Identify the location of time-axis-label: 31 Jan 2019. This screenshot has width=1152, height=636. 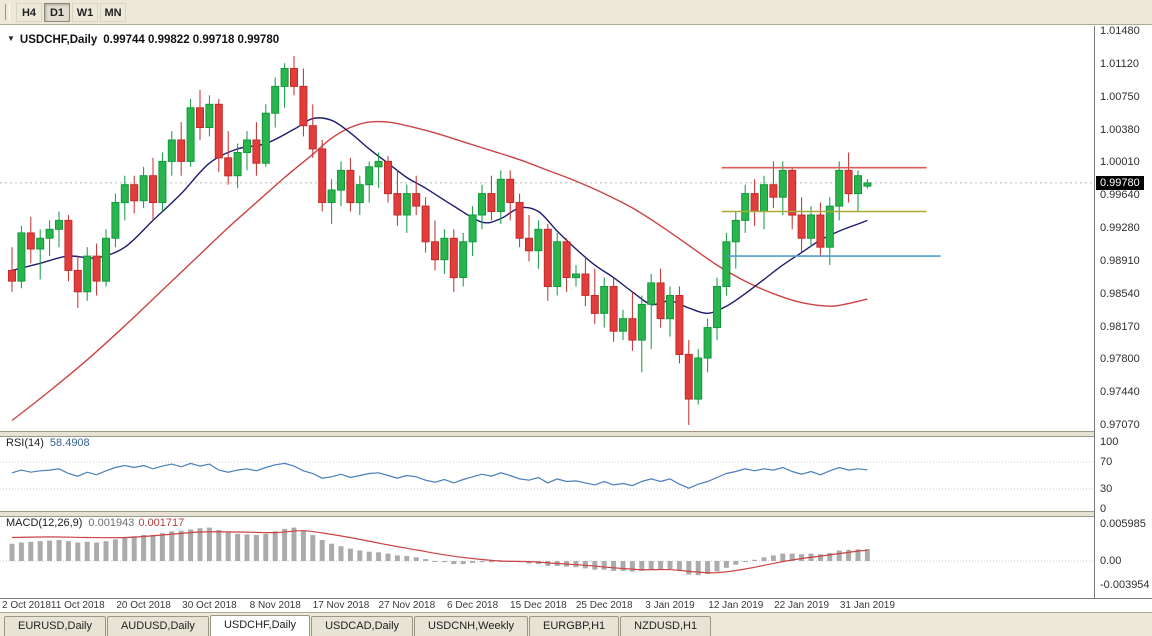
(867, 605).